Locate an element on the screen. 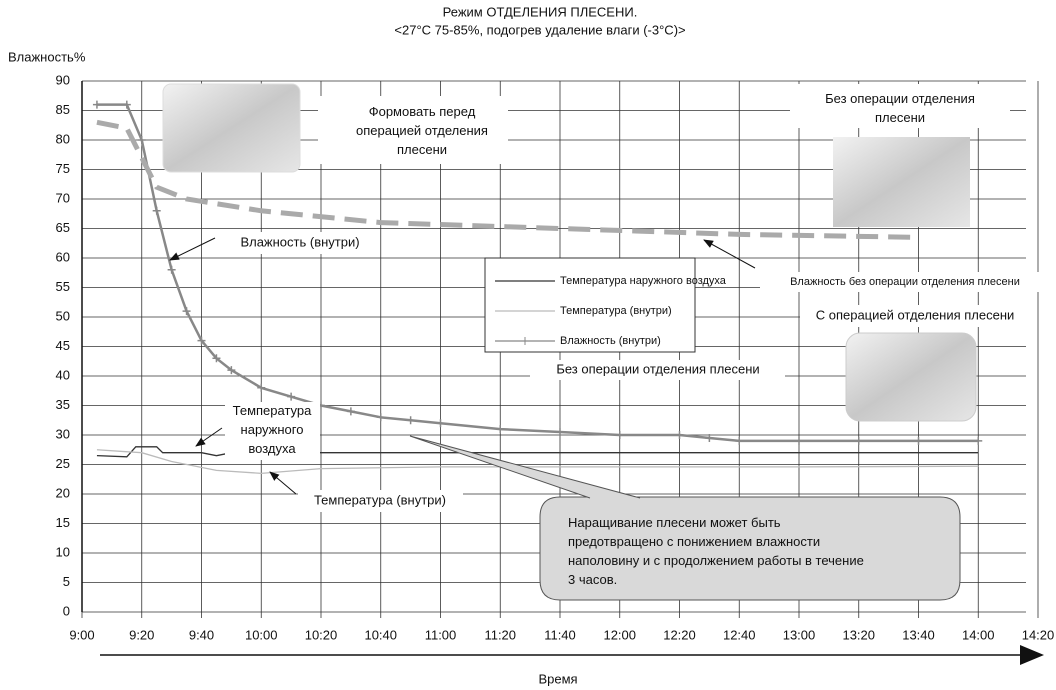 The width and height of the screenshot is (1056, 690). legend-label: Влажность (внутри) is located at coordinates (610, 341).